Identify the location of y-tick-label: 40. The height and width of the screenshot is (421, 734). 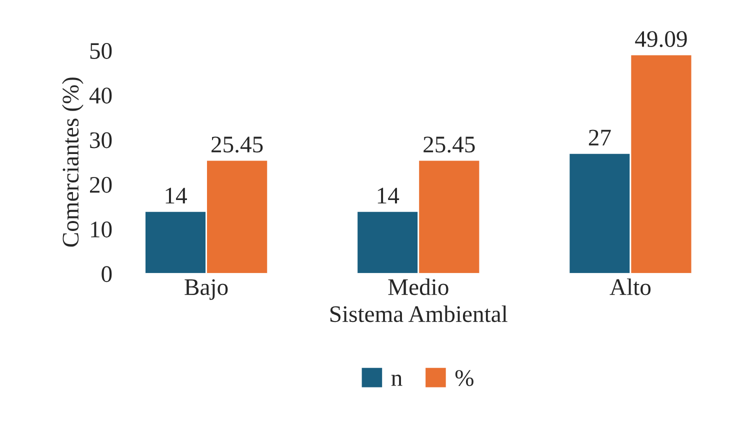
(100, 96).